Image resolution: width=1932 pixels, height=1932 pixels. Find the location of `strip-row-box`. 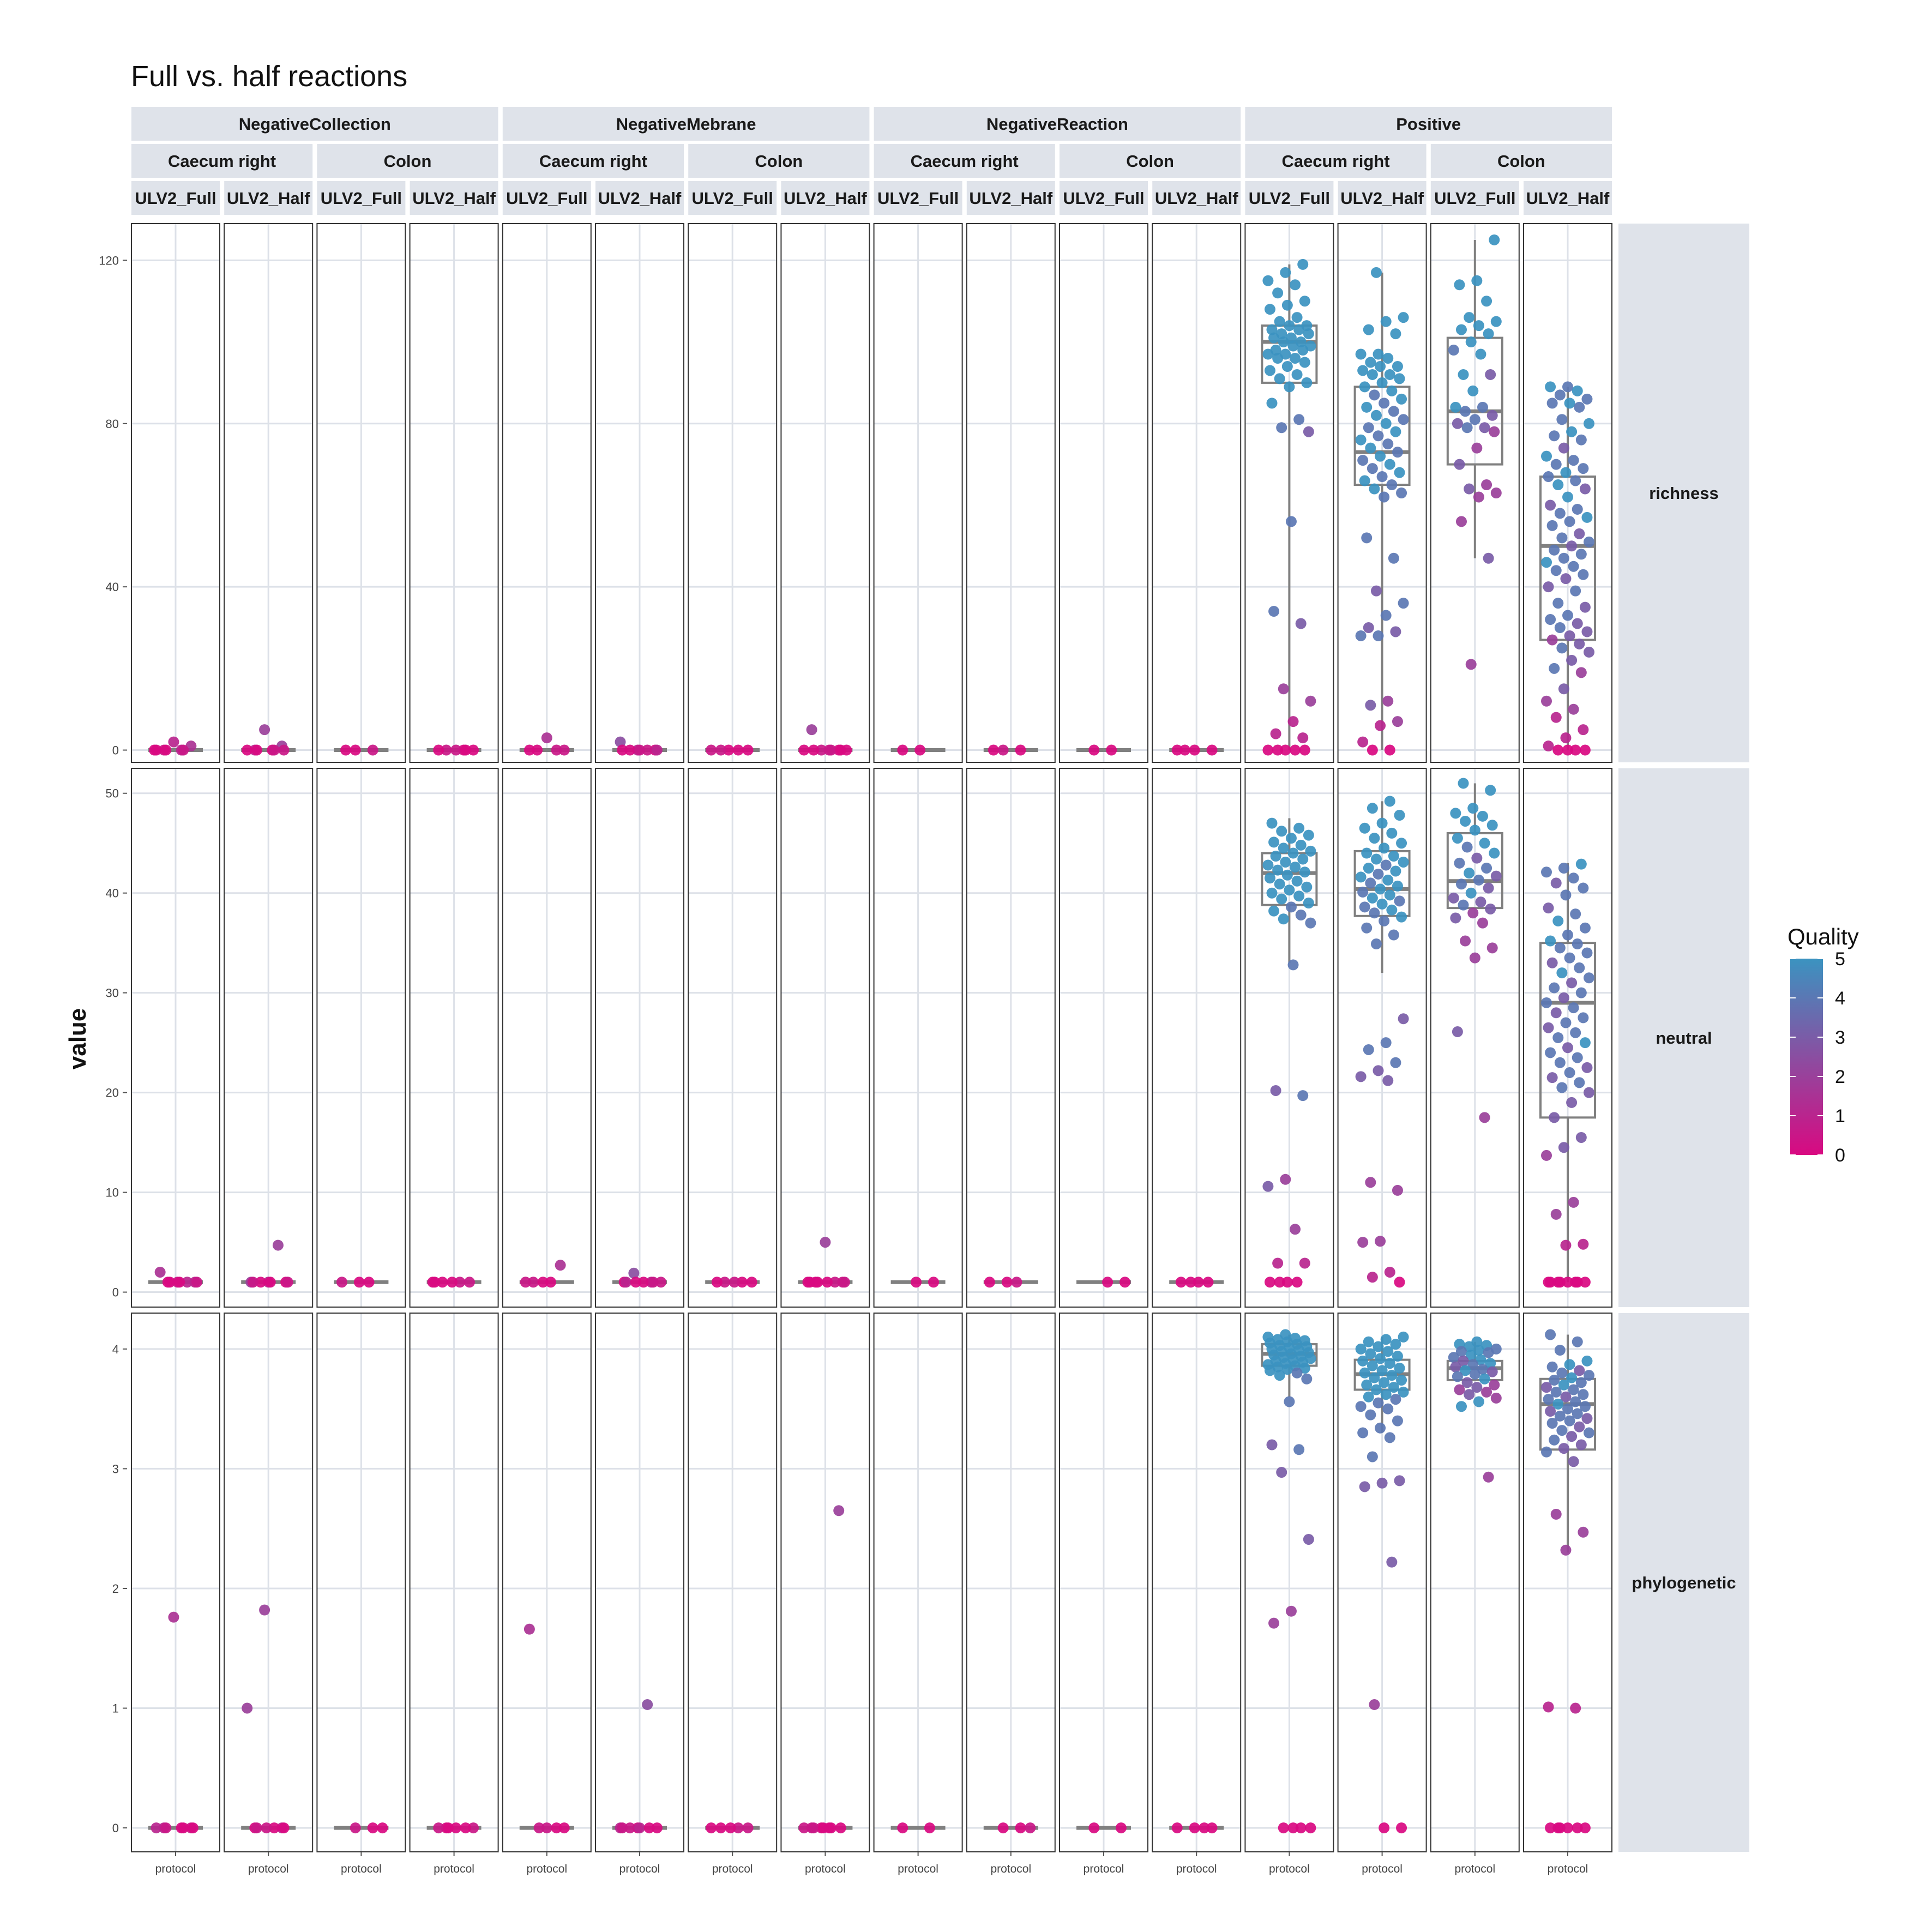

strip-row-box is located at coordinates (1683, 1037).